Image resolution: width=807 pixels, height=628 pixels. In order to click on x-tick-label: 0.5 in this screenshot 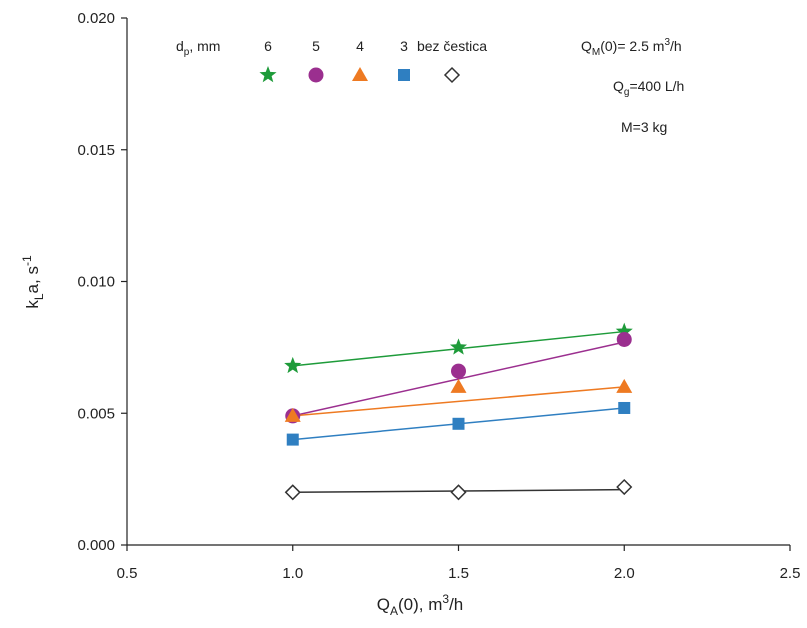, I will do `click(127, 573)`.